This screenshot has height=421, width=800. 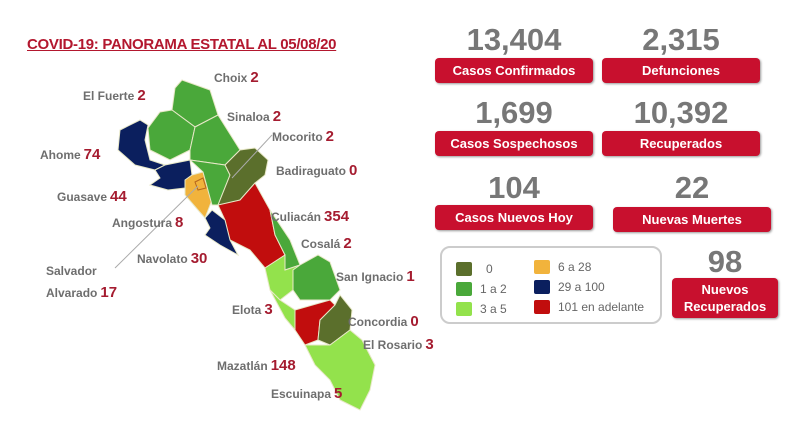 I want to click on label-alvarado: Alvarado 17, so click(x=82, y=292).